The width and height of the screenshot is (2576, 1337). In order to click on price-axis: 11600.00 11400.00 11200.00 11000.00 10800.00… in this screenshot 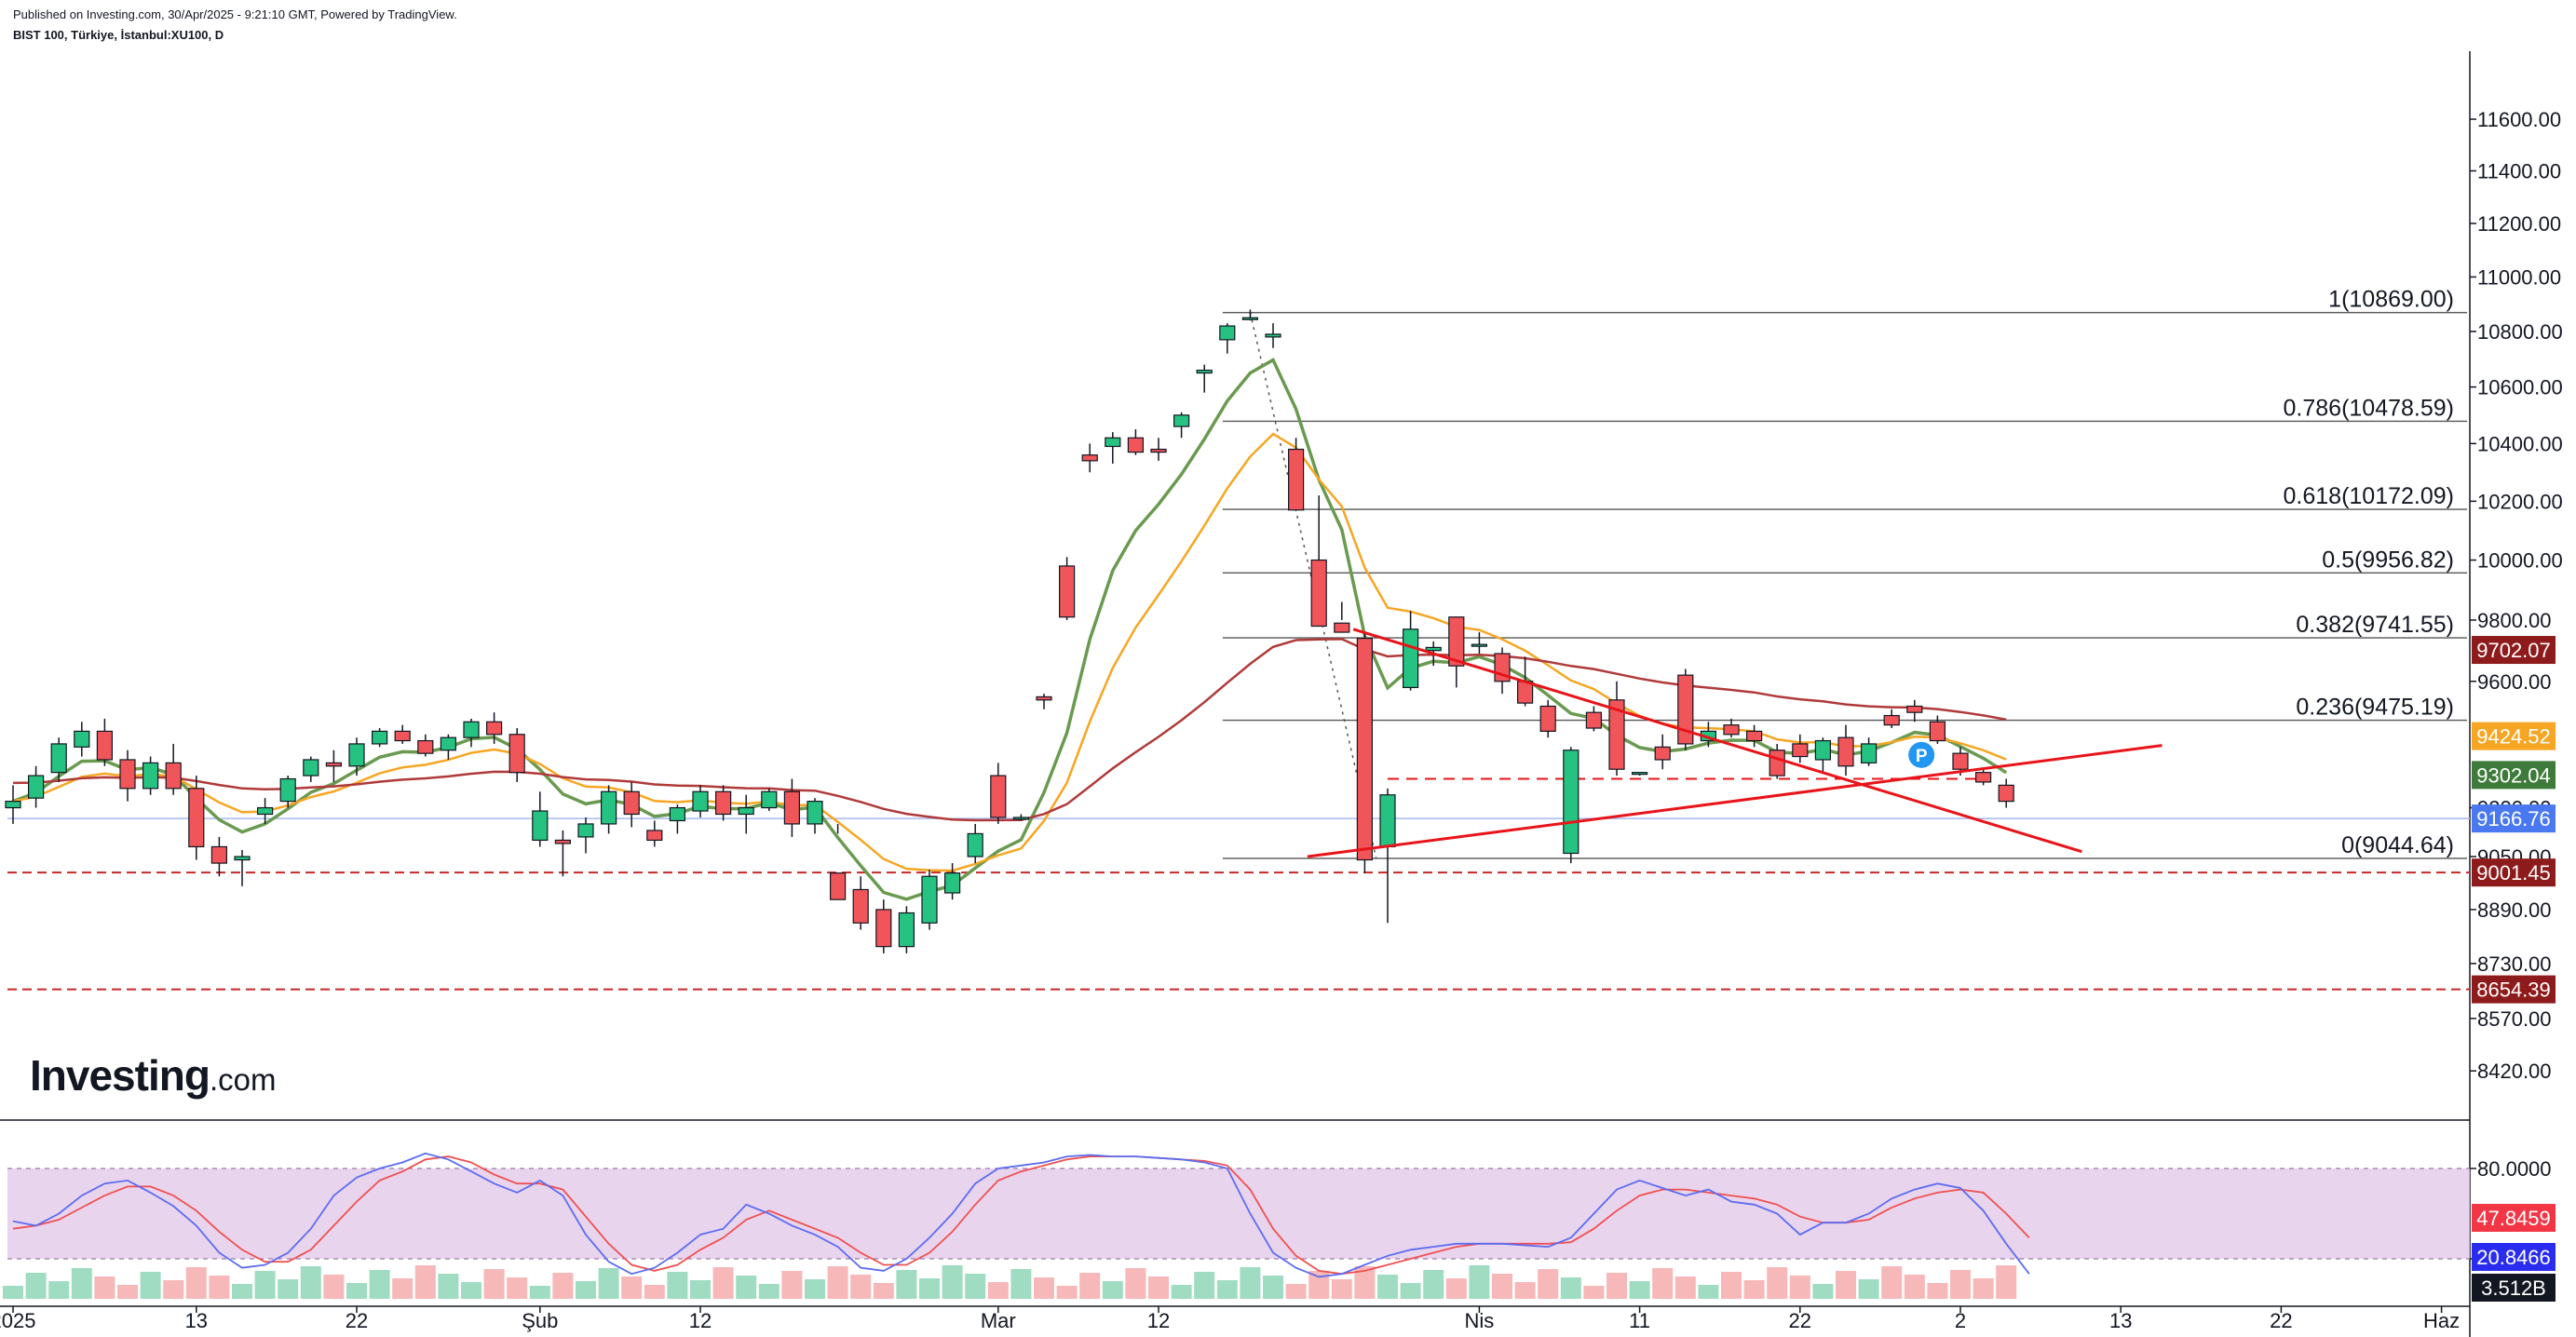, I will do `click(2516, 690)`.